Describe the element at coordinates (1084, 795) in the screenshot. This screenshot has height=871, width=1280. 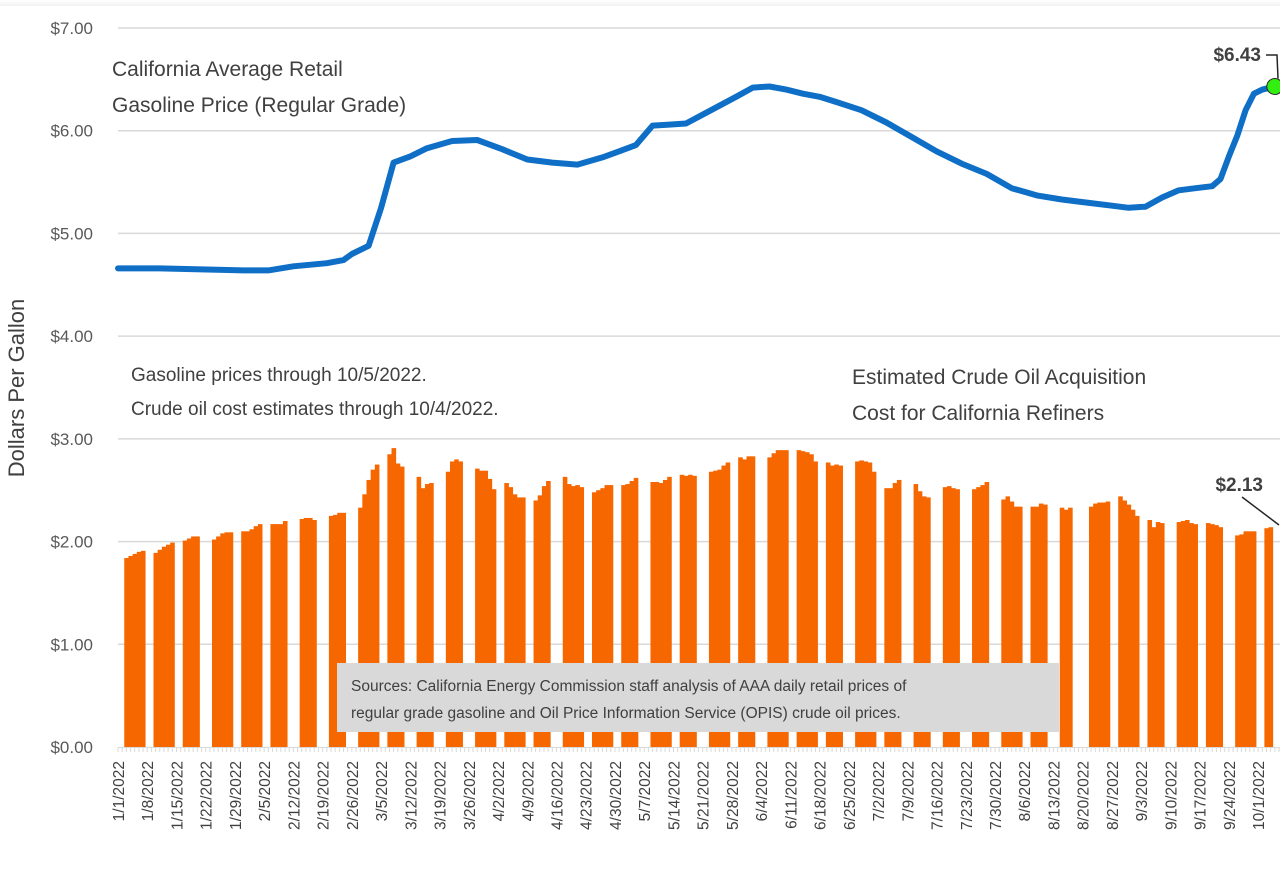
I see `x-tick-label: 8/20/2022` at that location.